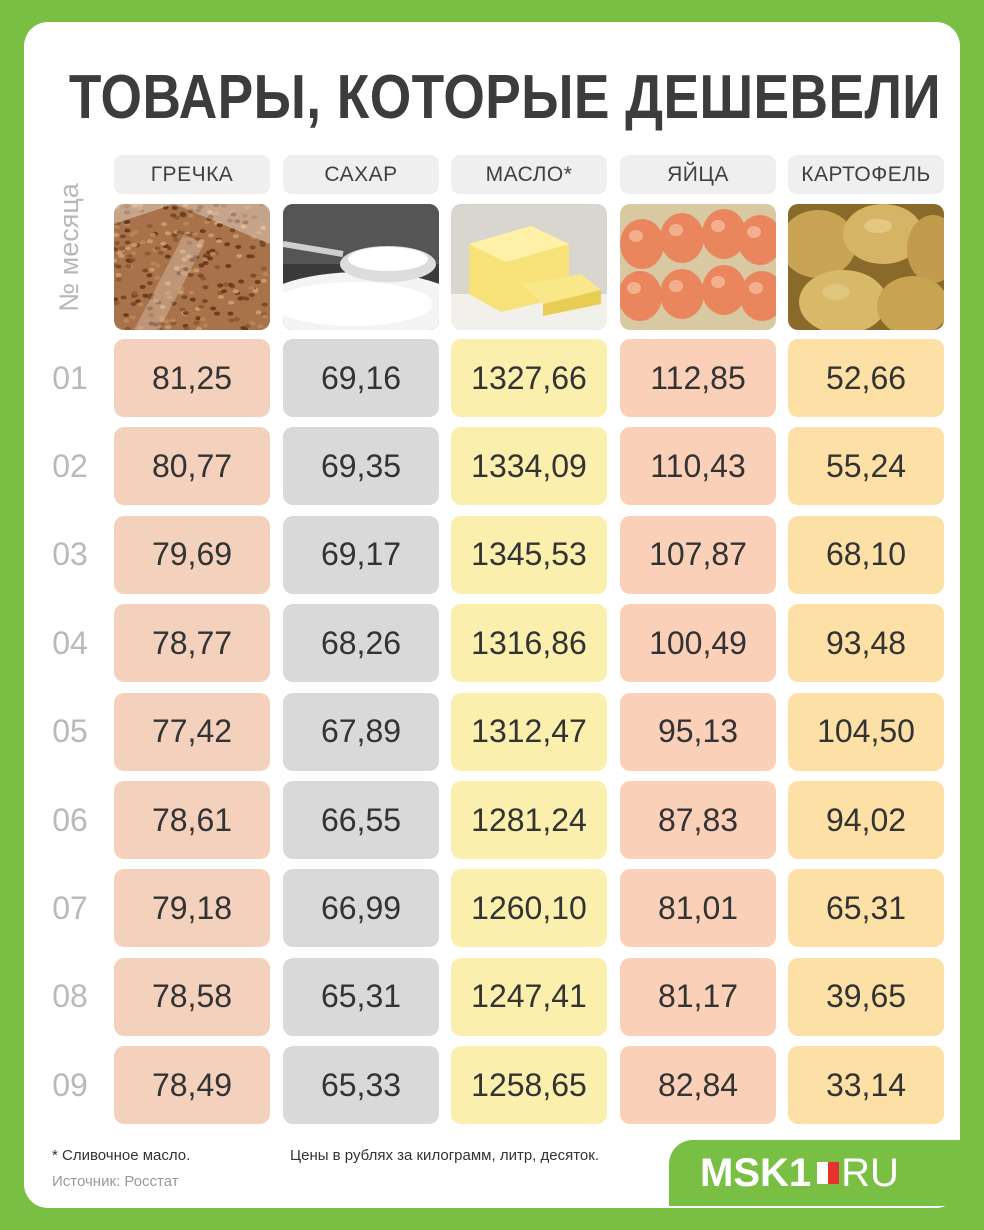 This screenshot has width=984, height=1230. I want to click on price-cell: 87,83, so click(698, 820).